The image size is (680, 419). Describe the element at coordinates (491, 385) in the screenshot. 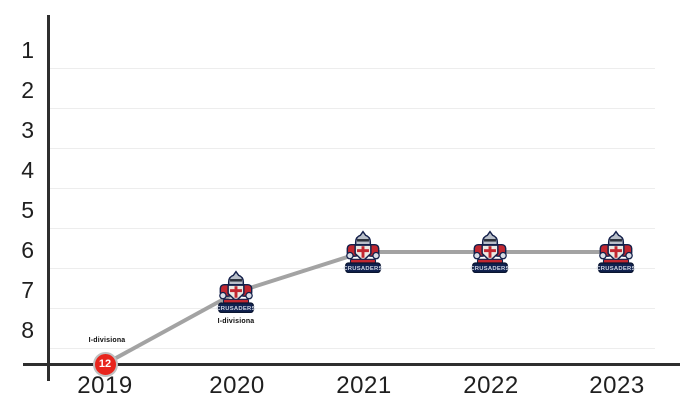

I see `x-tick-2022: 2022` at that location.